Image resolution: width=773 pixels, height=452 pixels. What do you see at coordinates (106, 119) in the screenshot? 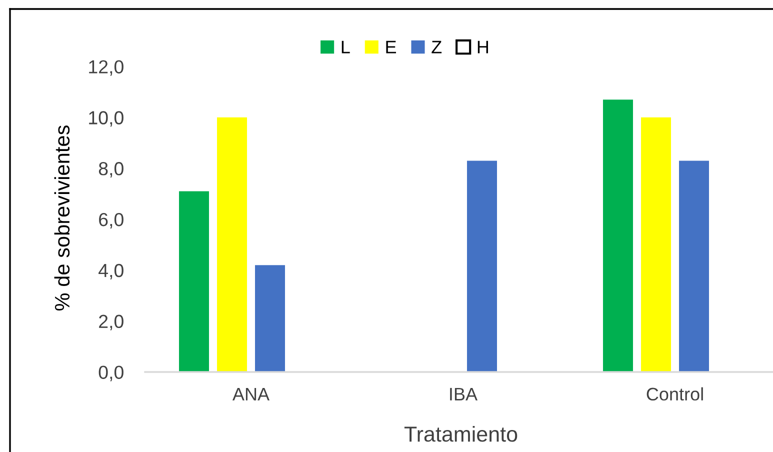
I see `y-tick-label: 10,0` at bounding box center [106, 119].